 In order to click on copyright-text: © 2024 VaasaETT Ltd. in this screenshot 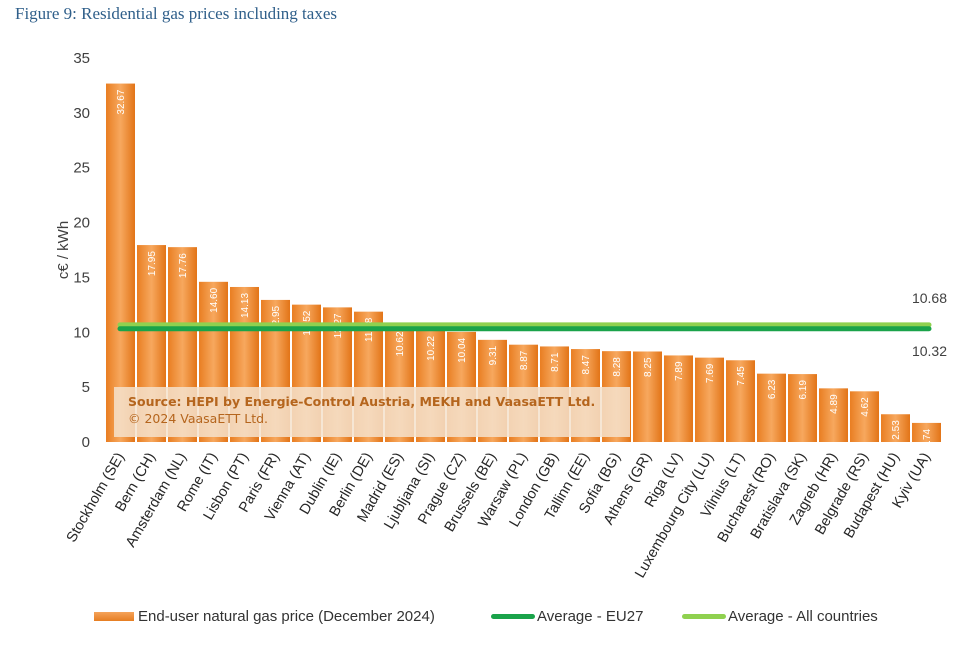, I will do `click(198, 418)`.